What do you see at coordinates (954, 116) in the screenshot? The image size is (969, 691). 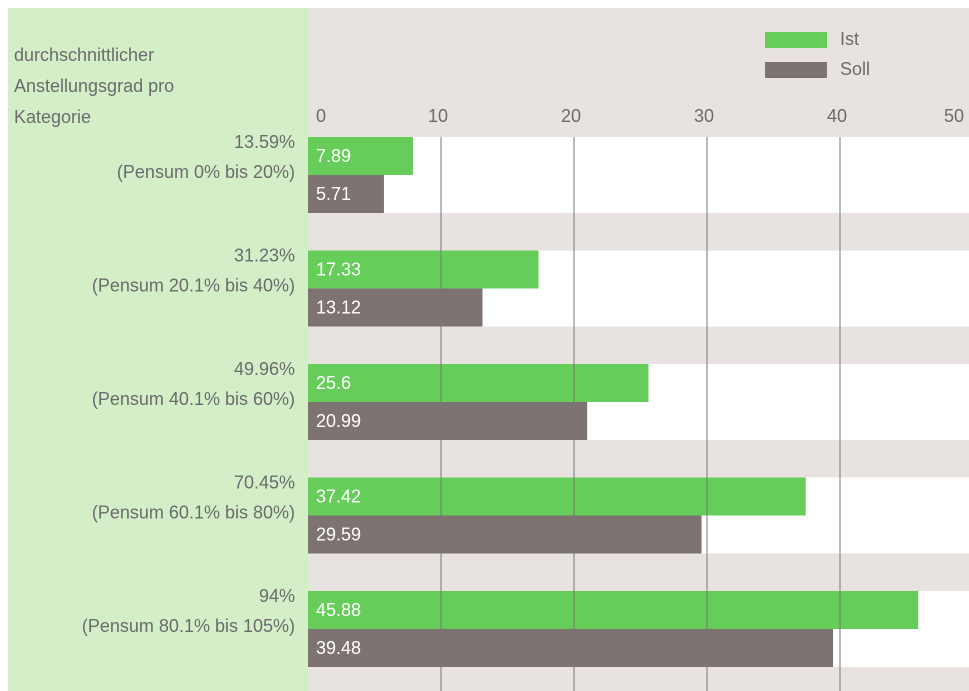 I see `x-tick-label: 50` at bounding box center [954, 116].